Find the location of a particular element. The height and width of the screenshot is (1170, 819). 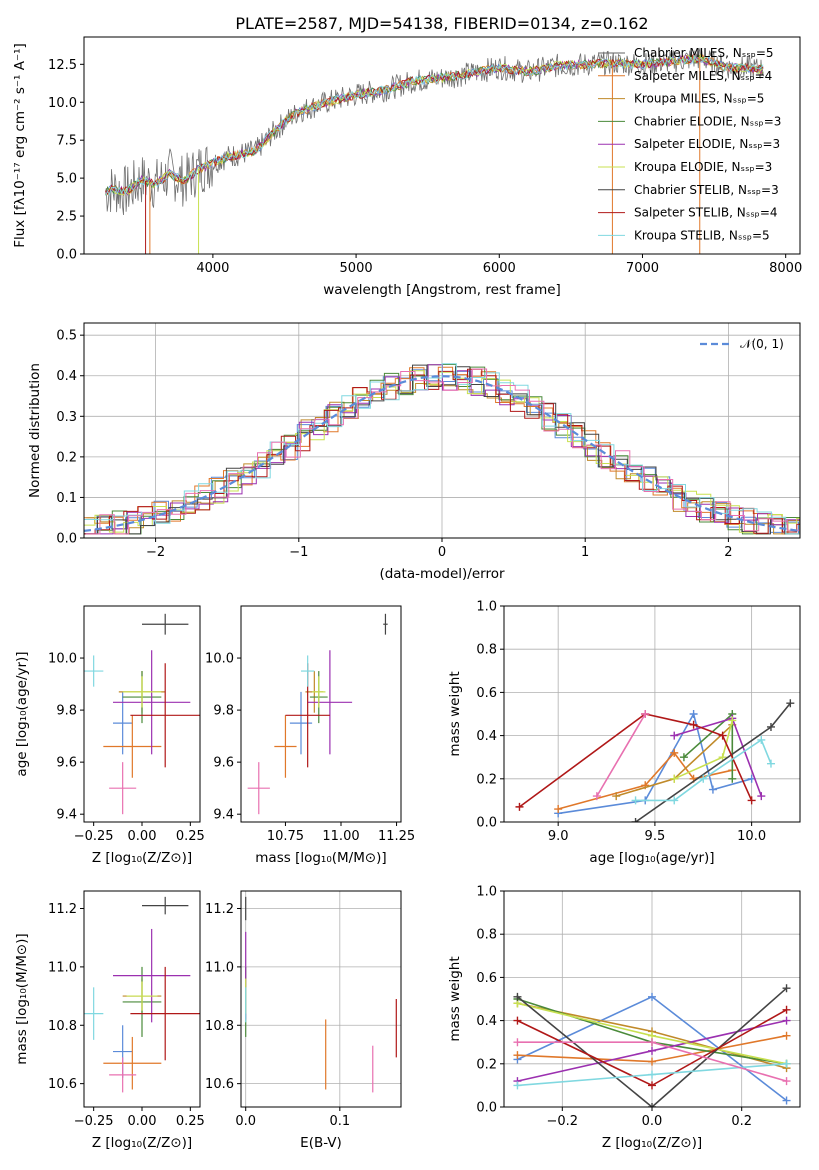

x-tick-label: 8000 is located at coordinates (785, 268).